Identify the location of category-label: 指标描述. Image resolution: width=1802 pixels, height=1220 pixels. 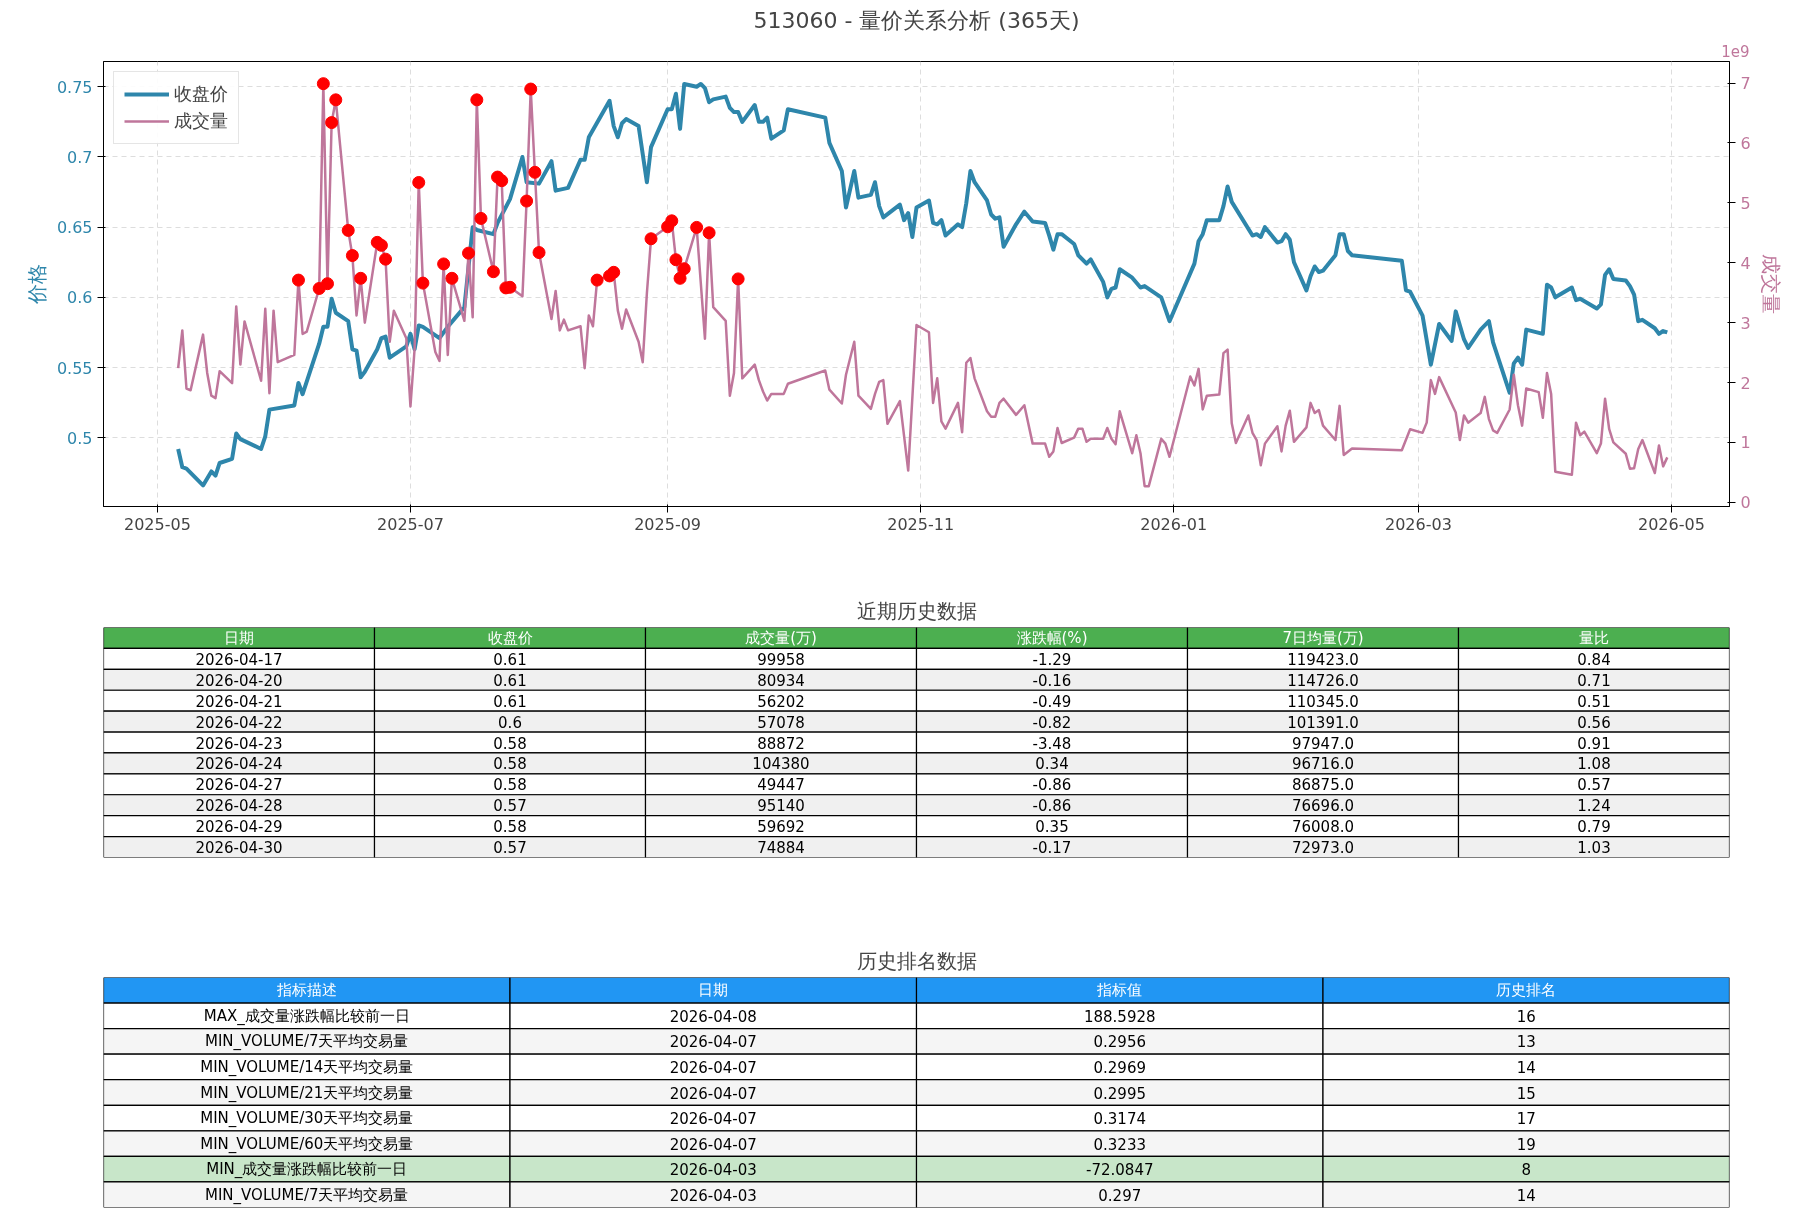
(306, 990).